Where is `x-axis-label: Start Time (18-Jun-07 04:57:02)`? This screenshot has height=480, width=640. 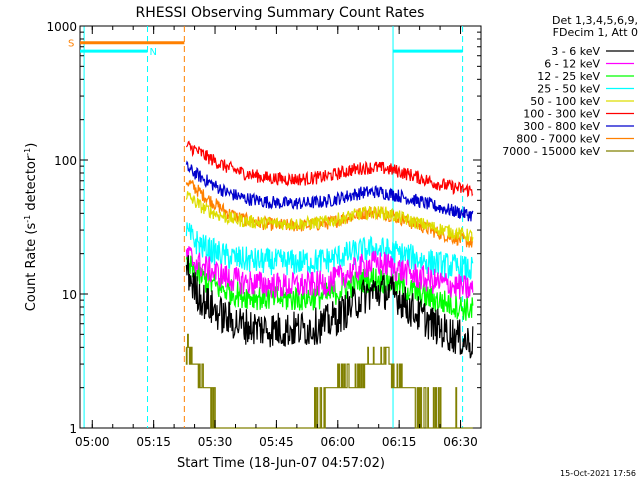 x-axis-label: Start Time (18-Jun-07 04:57:02) is located at coordinates (281, 463).